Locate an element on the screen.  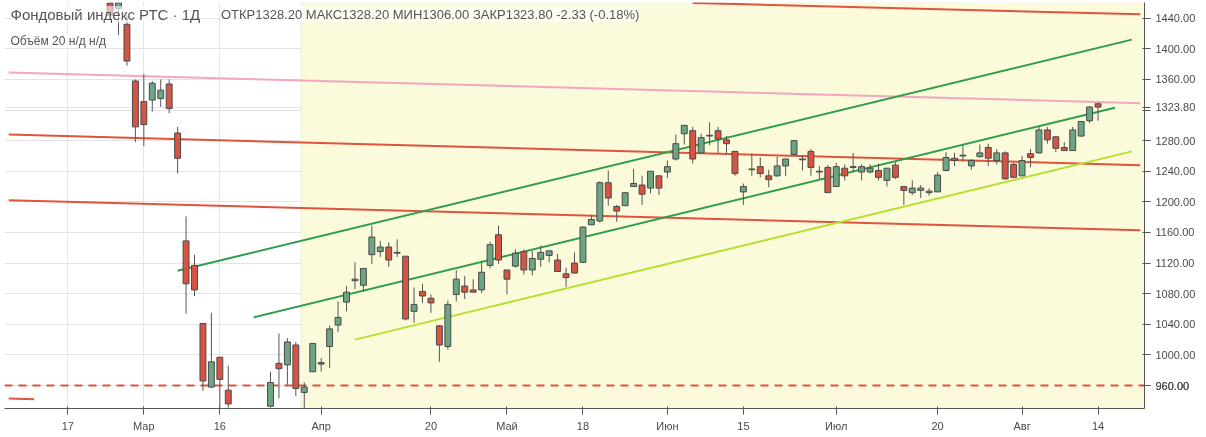
chart-title: Фондовый индекс РТС · 1Д is located at coordinates (105, 14).